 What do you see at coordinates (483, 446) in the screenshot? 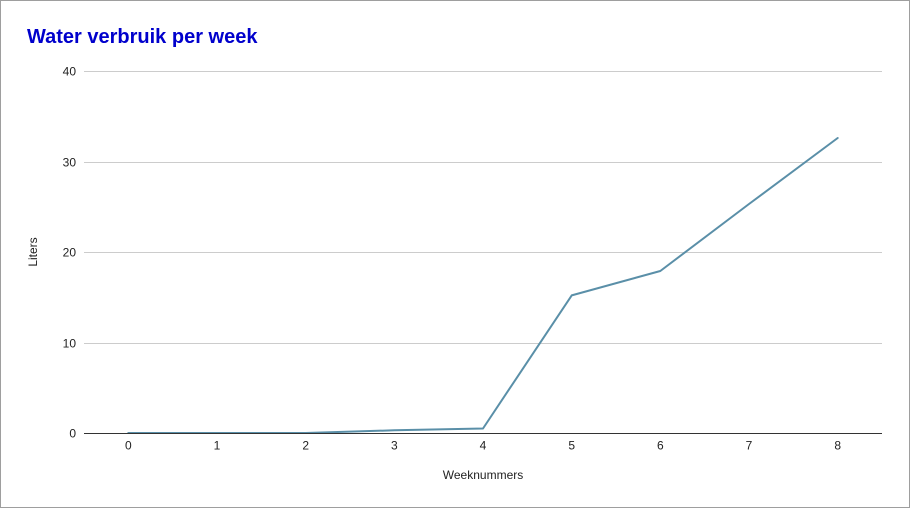
I see `x-tick-label: 4` at bounding box center [483, 446].